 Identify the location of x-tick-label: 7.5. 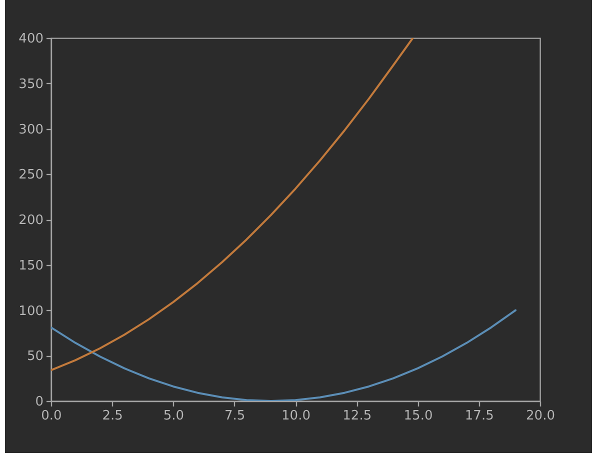
(235, 416).